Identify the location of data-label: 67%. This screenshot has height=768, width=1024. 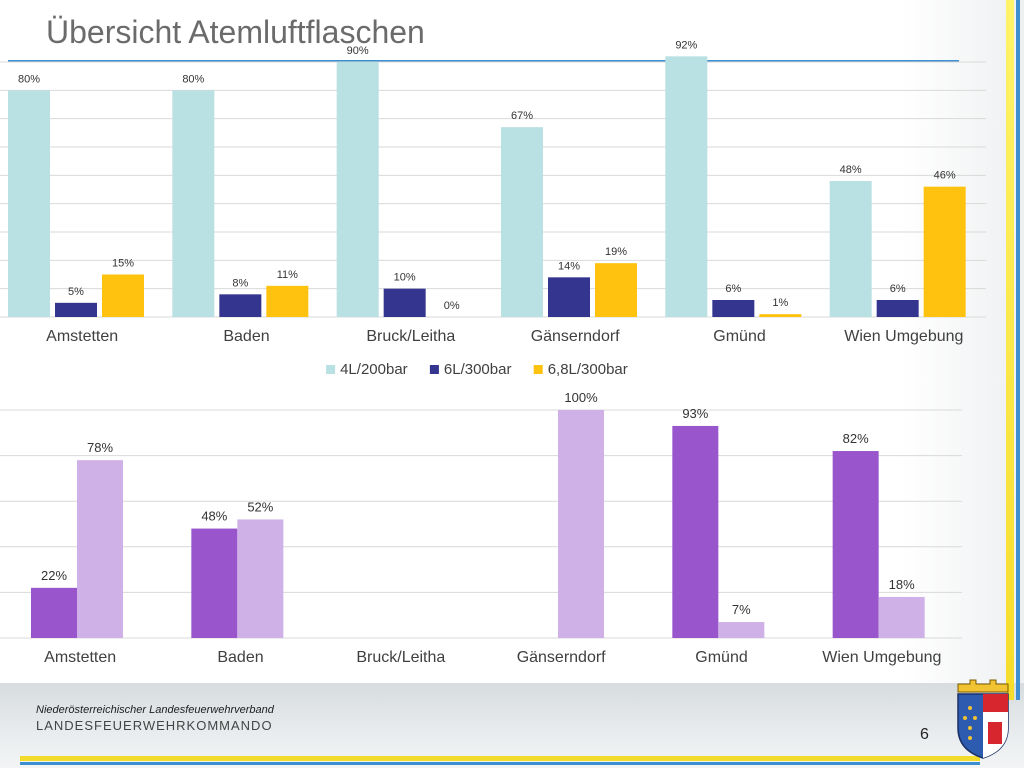
(522, 116).